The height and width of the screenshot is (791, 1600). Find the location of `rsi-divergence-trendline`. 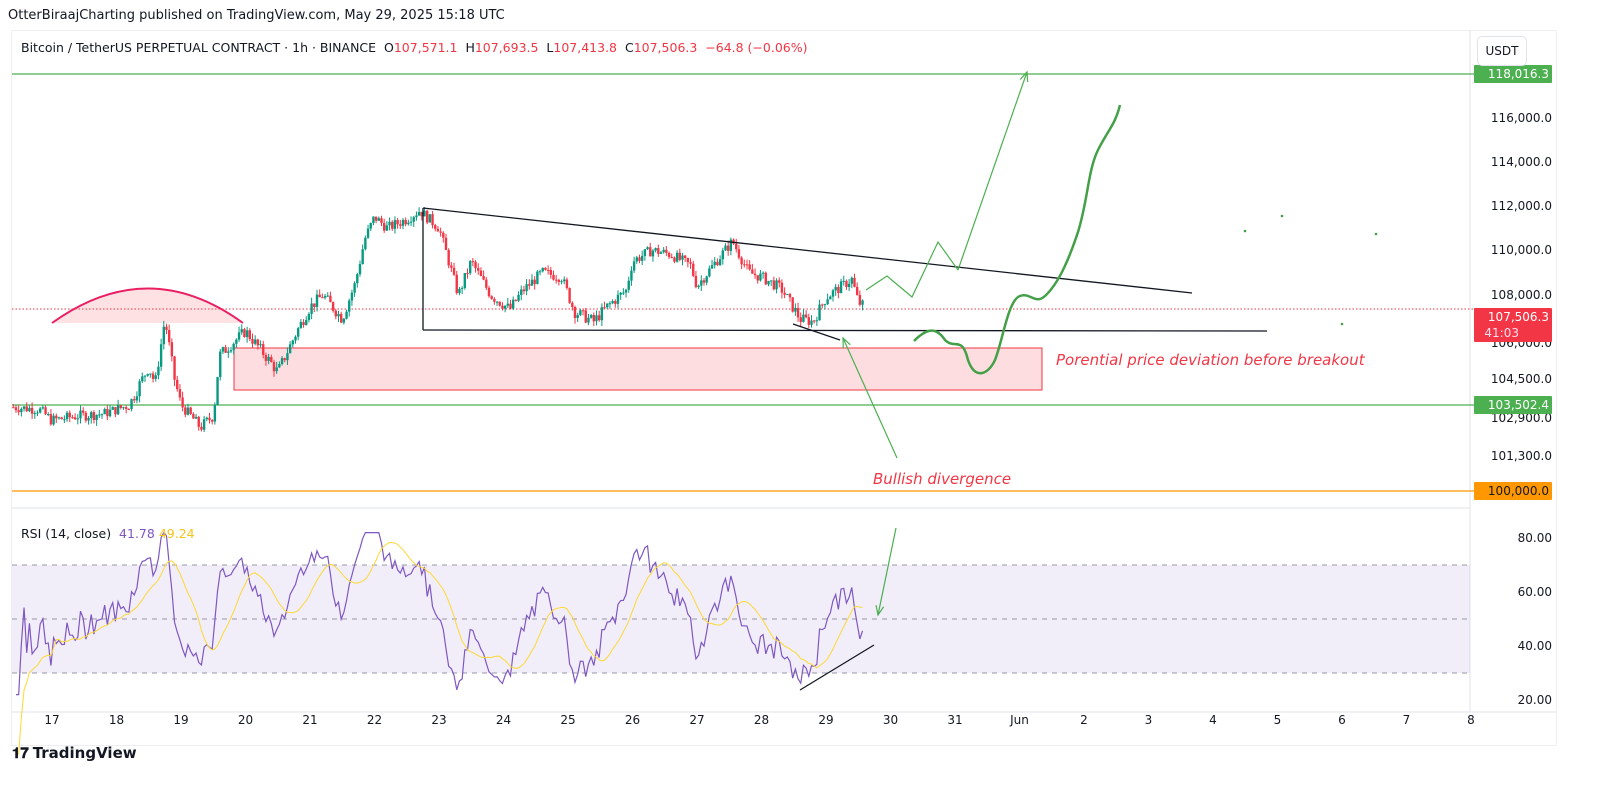

rsi-divergence-trendline is located at coordinates (837, 667).